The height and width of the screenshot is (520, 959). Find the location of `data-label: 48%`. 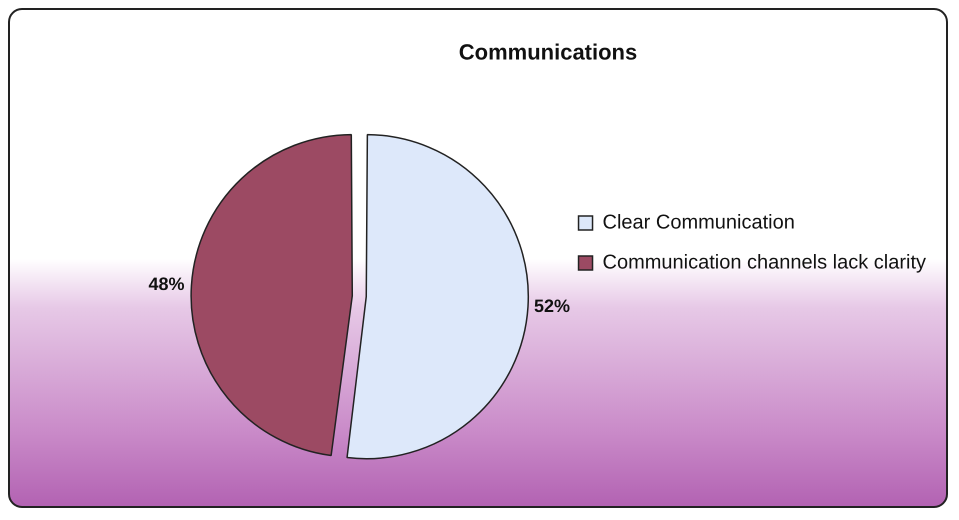

data-label: 48% is located at coordinates (166, 284).